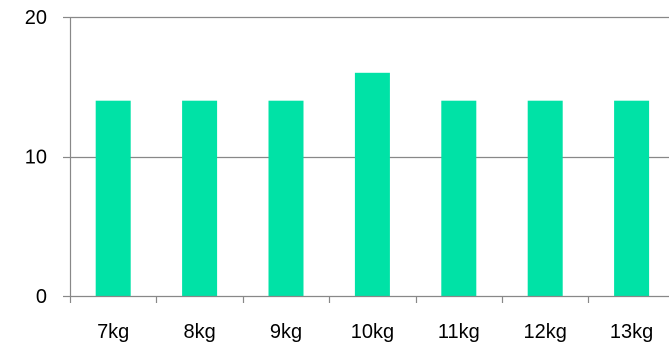  Describe the element at coordinates (631, 332) in the screenshot. I see `x-tick-label: 13kg` at that location.